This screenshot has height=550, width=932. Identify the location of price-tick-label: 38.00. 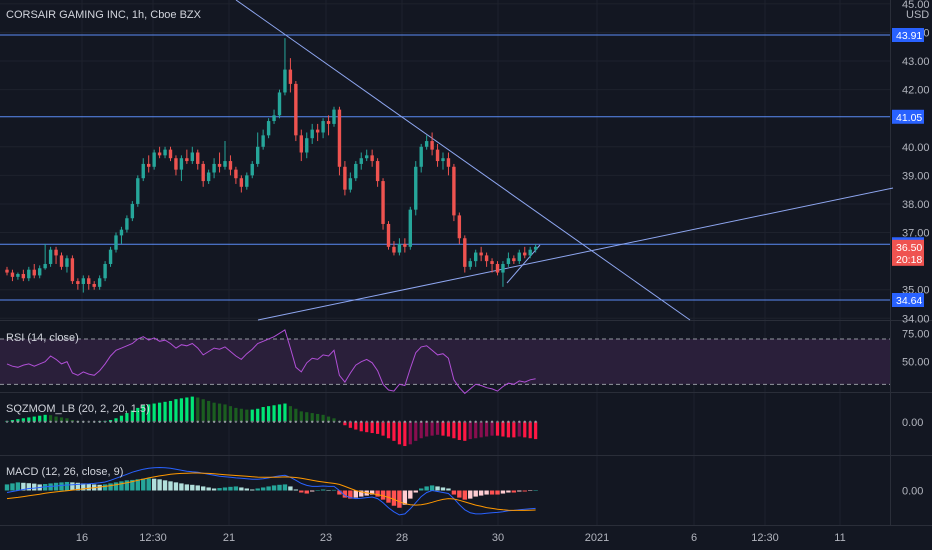
(916, 205).